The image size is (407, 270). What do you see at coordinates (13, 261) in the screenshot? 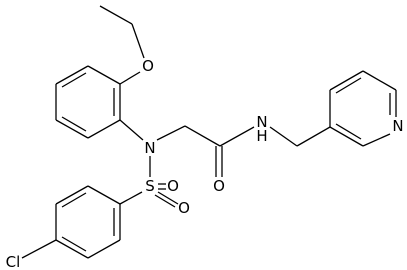
I see `atom-label: Cl` at bounding box center [13, 261].